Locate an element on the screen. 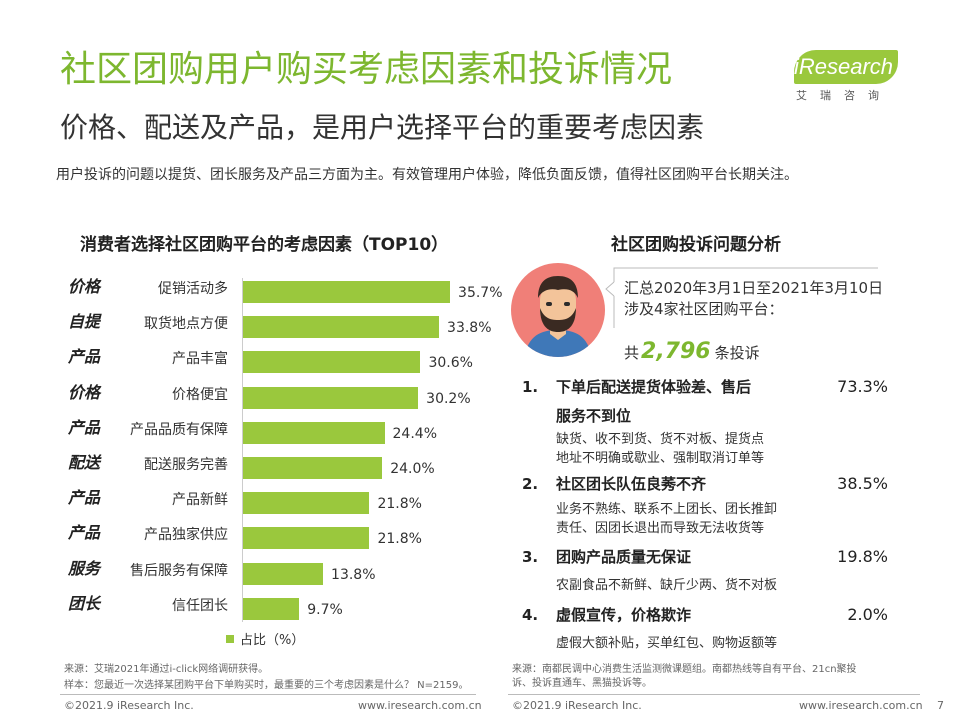 The image size is (960, 720). issue-3-detail-line1: 农副食品不新鲜、缺斤少两、货不对板 is located at coordinates (667, 585).